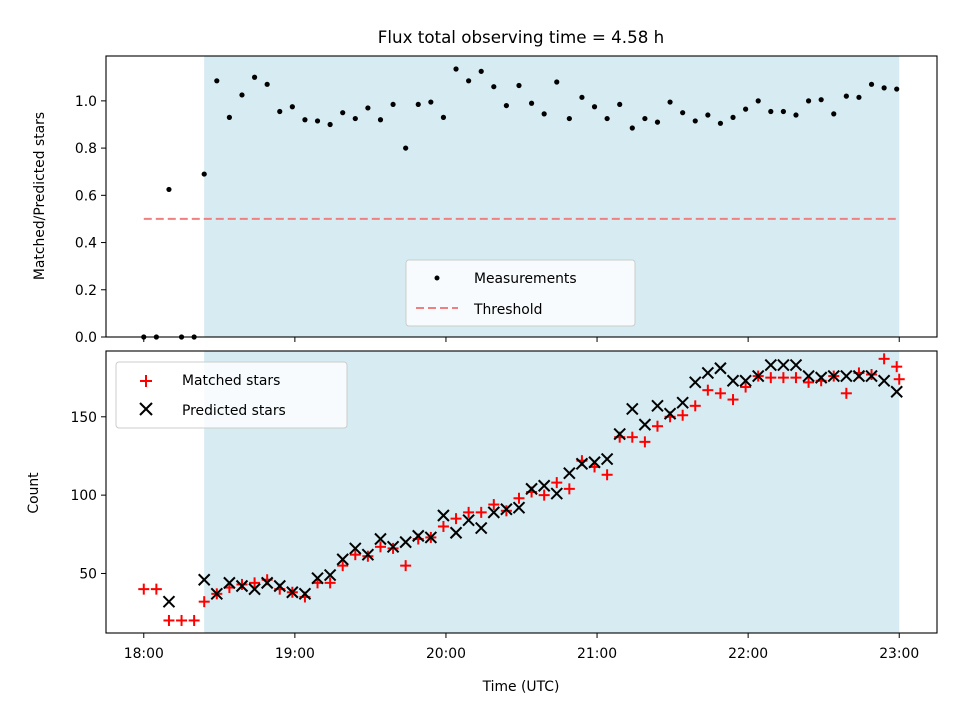  I want to click on top-y-tick-label: 0.2, so click(86, 291).